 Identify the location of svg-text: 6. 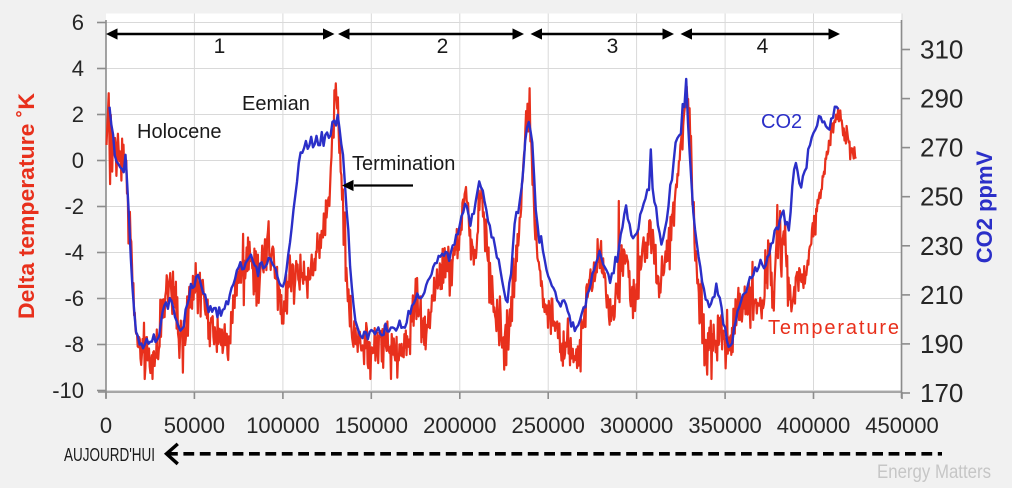
(78, 22).